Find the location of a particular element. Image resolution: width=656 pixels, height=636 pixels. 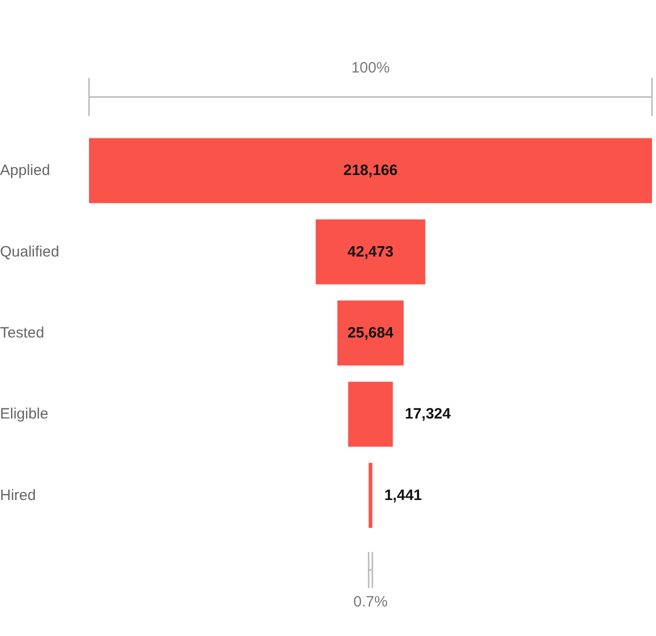

text: 100% is located at coordinates (370, 68).